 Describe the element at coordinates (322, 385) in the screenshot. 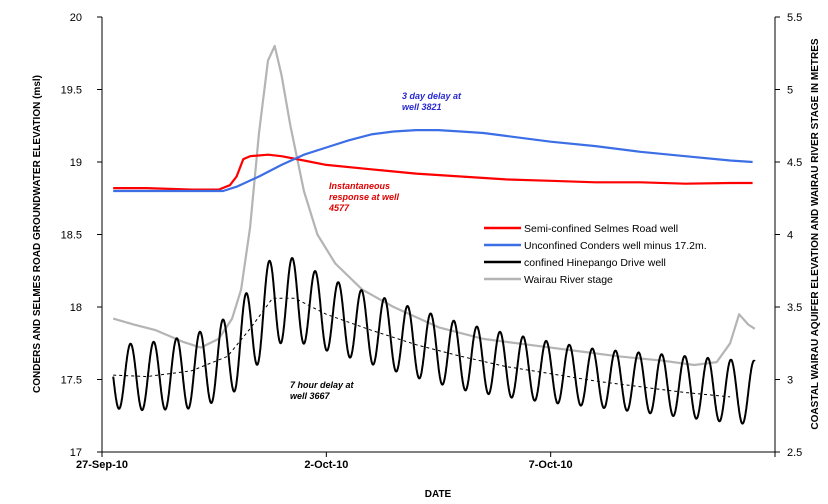

I see `svg-text: 7 hour delay at` at that location.